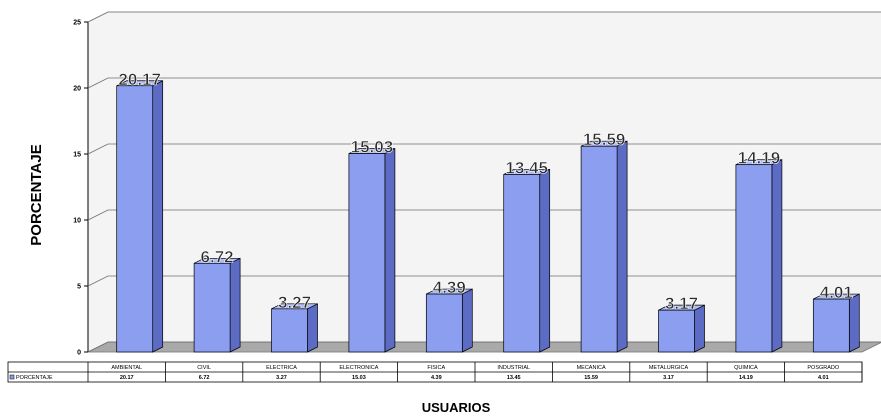 This screenshot has width=881, height=417. I want to click on y-axis-ticks: 0 5 10 15 20 25, so click(80, 188).